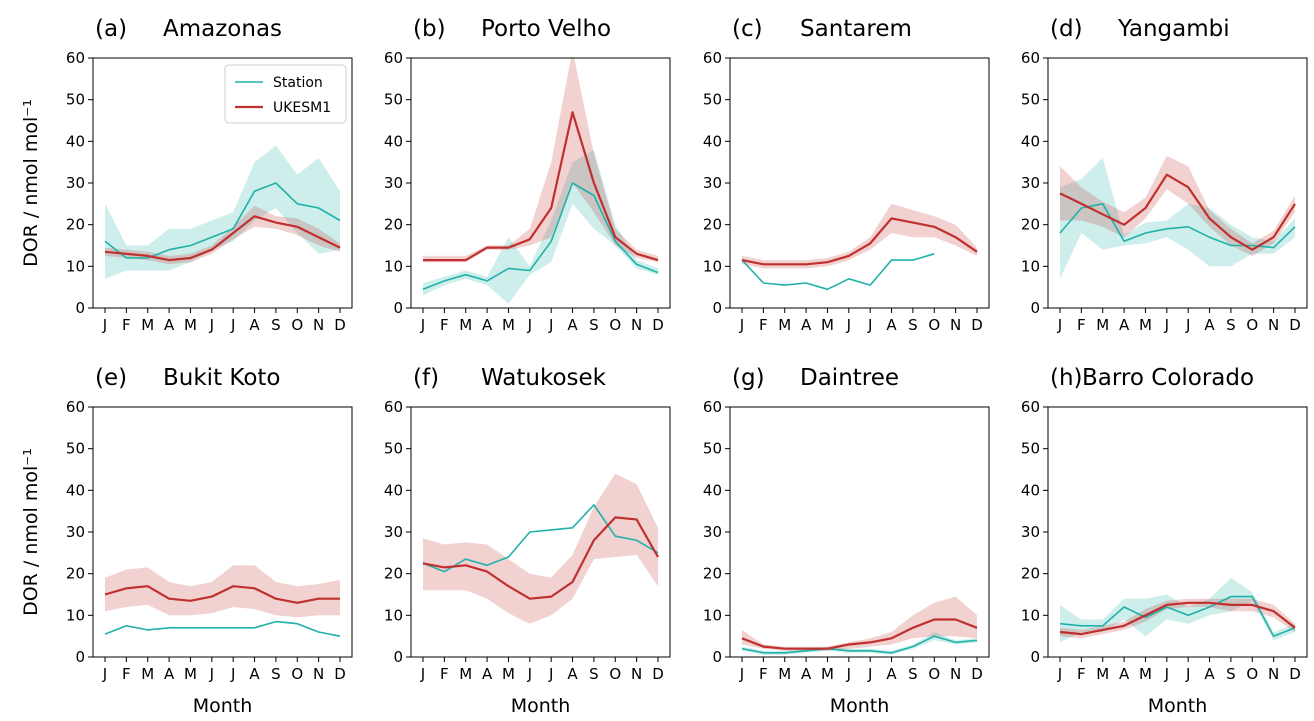 The width and height of the screenshot is (1314, 721). What do you see at coordinates (546, 29) in the screenshot?
I see `panel-title: Porto Velho` at bounding box center [546, 29].